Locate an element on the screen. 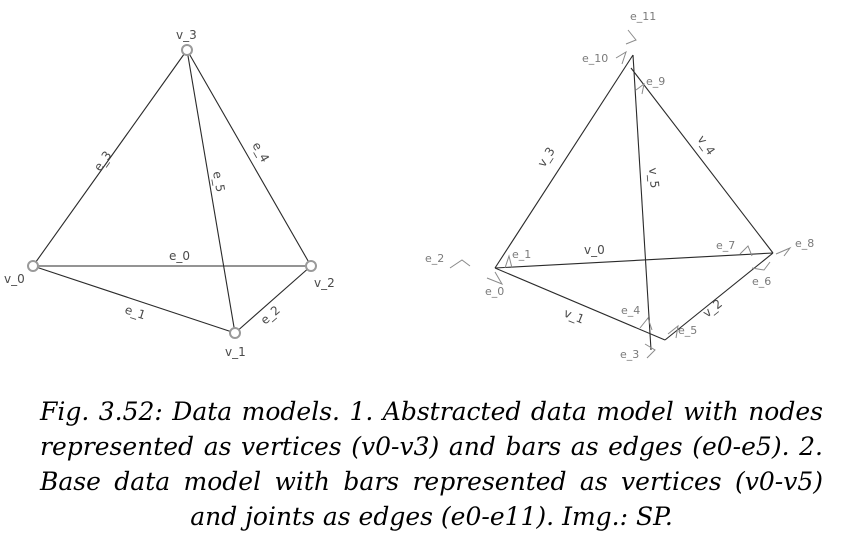 The width and height of the screenshot is (863, 551). edge-label-e5: e_5 is located at coordinates (218, 181).